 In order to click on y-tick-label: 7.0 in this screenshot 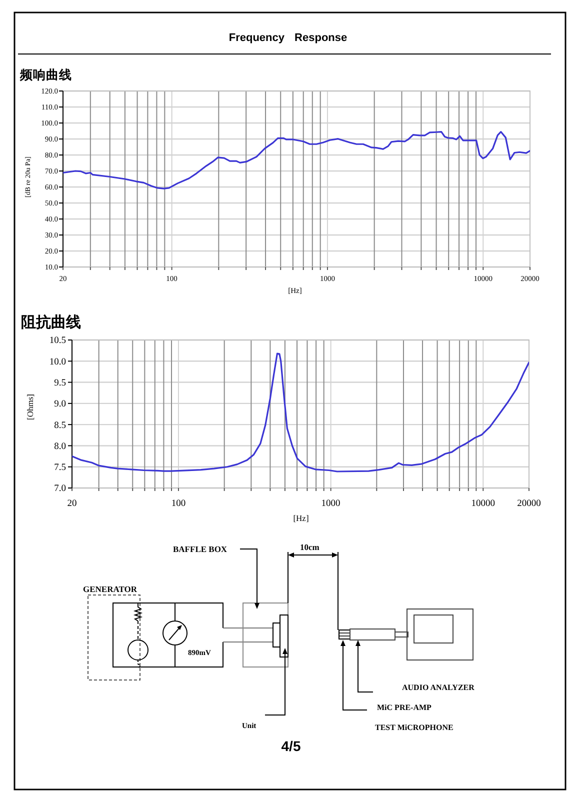, I will do `click(60, 489)`.